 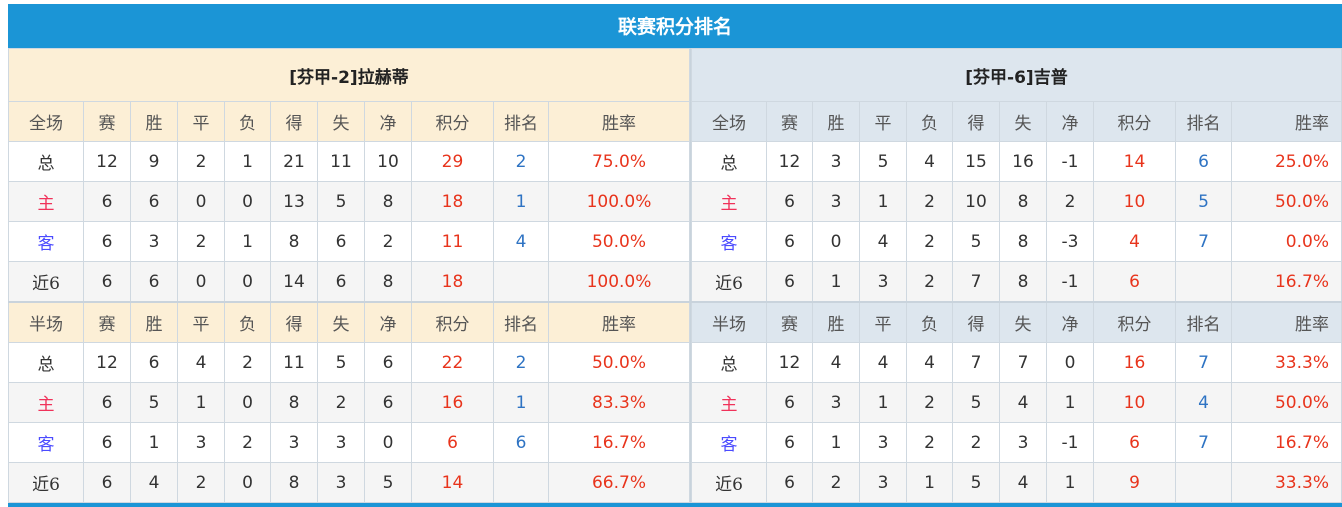 What do you see at coordinates (294, 161) in the screenshot?
I see `cell-goals-for: 21` at bounding box center [294, 161].